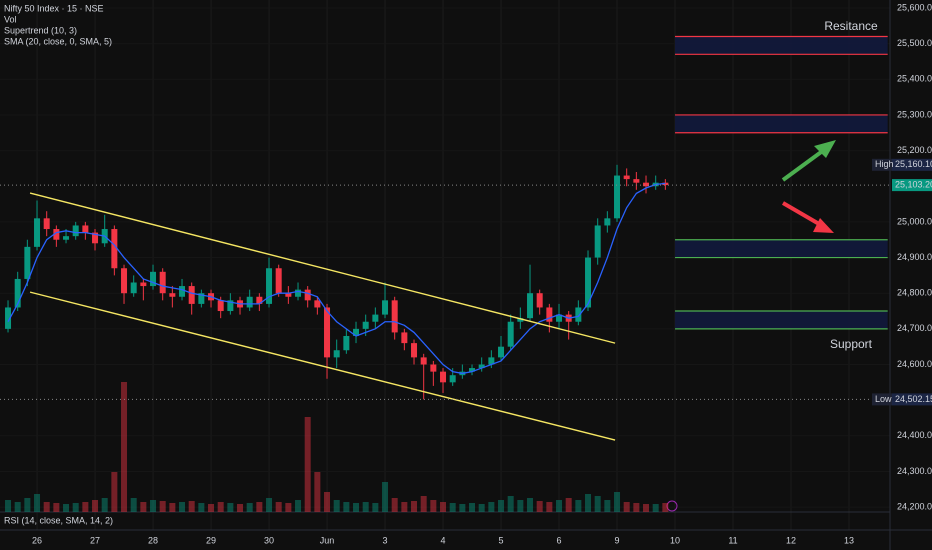 The width and height of the screenshot is (932, 550). I want to click on indicator-label: SMA (20, close, 0, SMA, 5), so click(58, 41).